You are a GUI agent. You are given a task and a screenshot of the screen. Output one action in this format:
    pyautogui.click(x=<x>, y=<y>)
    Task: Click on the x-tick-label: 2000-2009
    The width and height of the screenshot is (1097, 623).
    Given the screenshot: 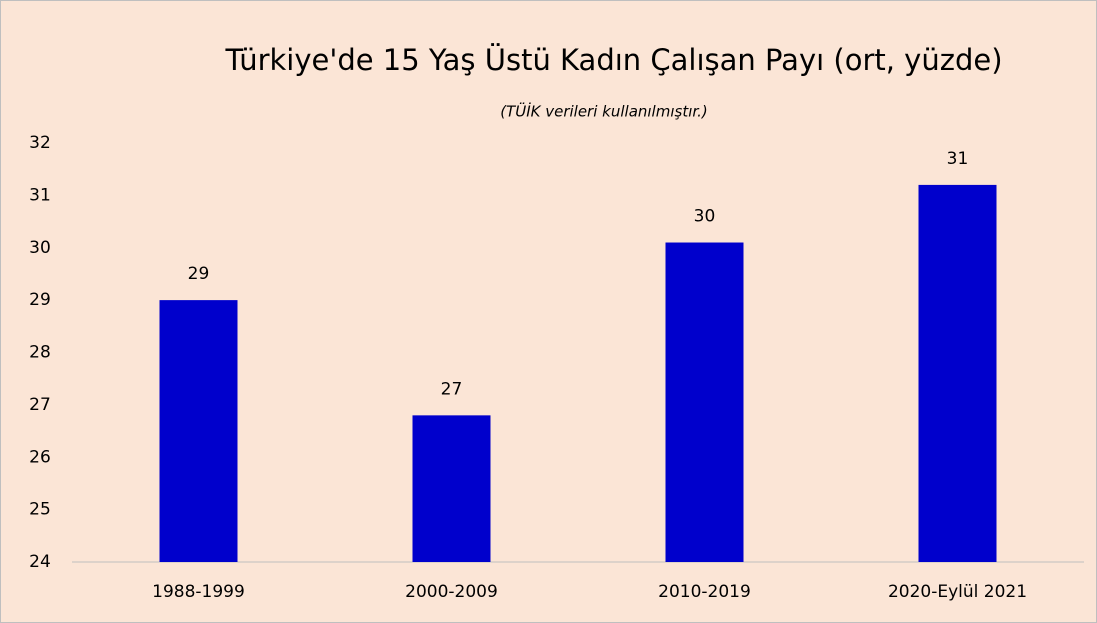 What is the action you would take?
    pyautogui.click(x=451, y=592)
    